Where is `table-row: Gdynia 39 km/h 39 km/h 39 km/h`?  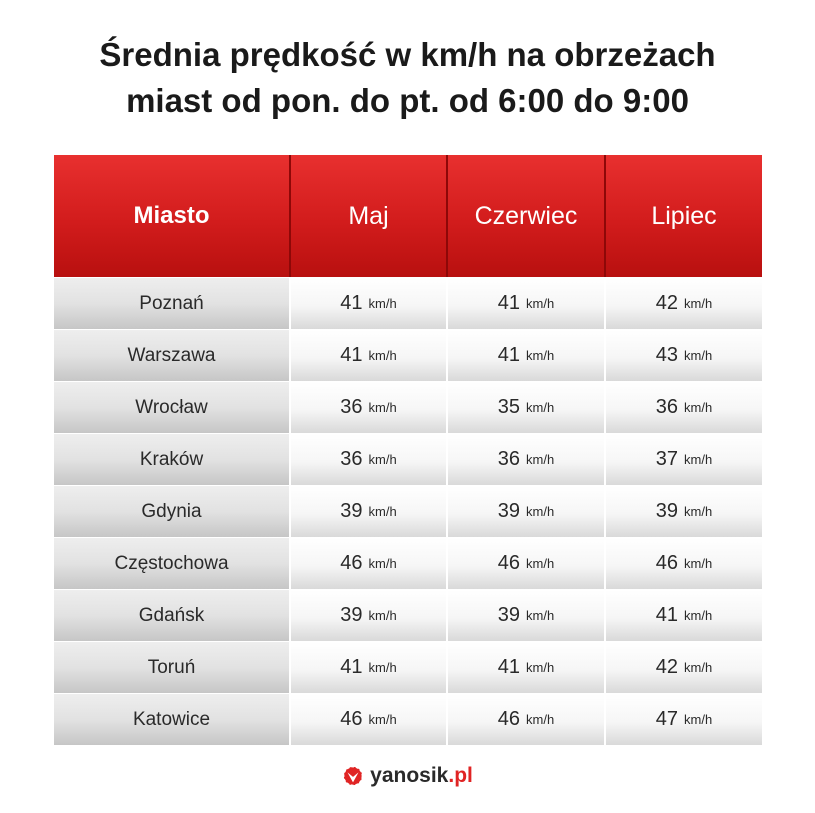 table-row: Gdynia 39 km/h 39 km/h 39 km/h is located at coordinates (408, 511).